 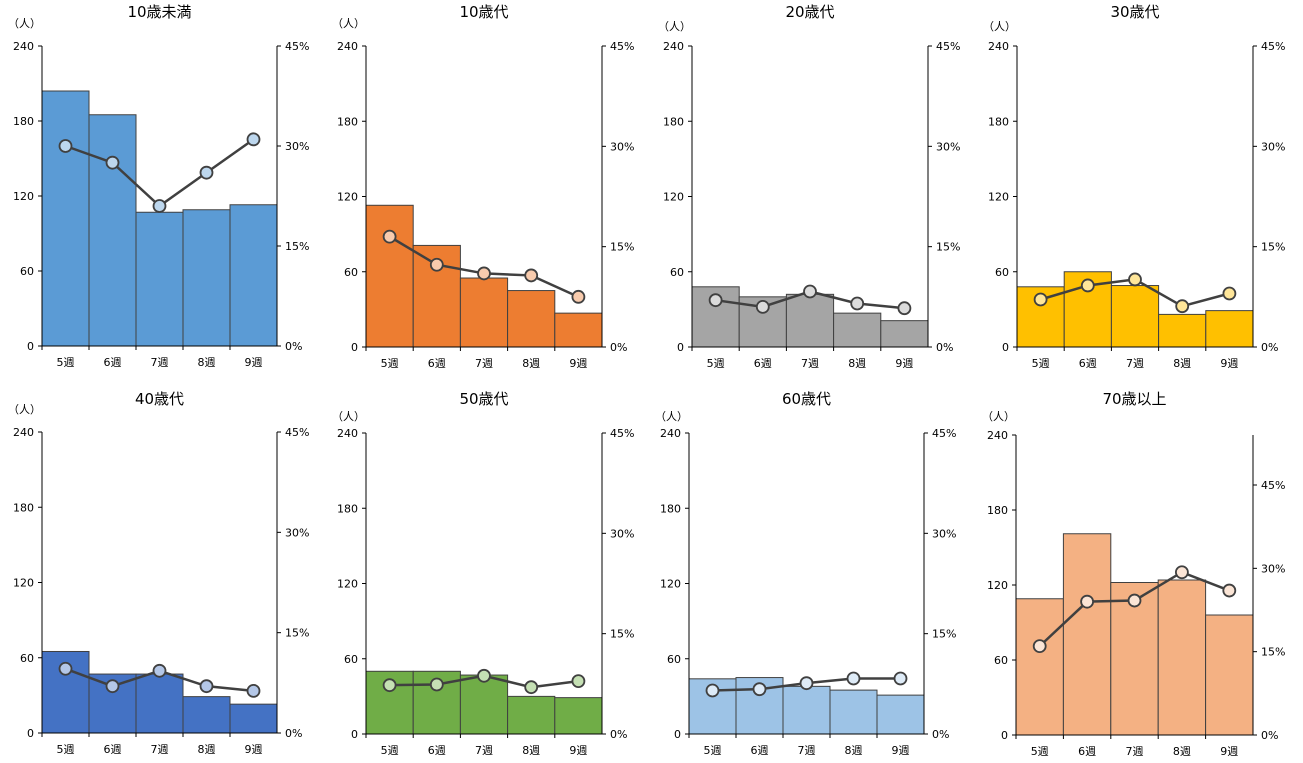 I want to click on chart-title: 70歳以上, so click(x=1134, y=399).